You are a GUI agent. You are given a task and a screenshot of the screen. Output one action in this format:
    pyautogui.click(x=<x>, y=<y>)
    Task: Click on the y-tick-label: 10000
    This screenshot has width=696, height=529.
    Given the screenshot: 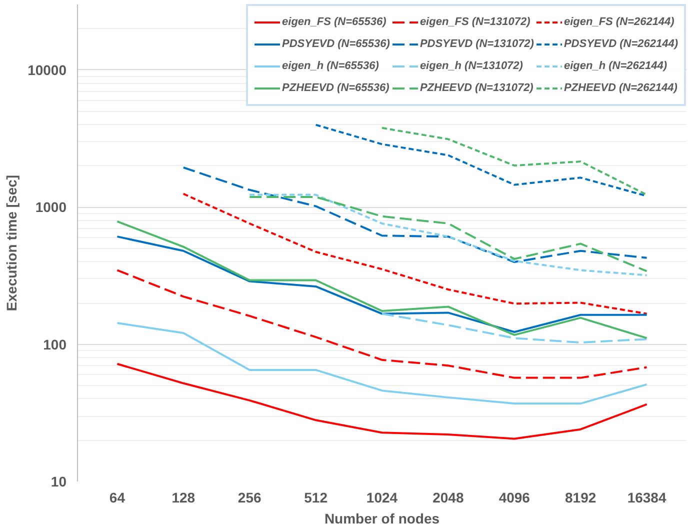 What is the action you would take?
    pyautogui.click(x=47, y=70)
    